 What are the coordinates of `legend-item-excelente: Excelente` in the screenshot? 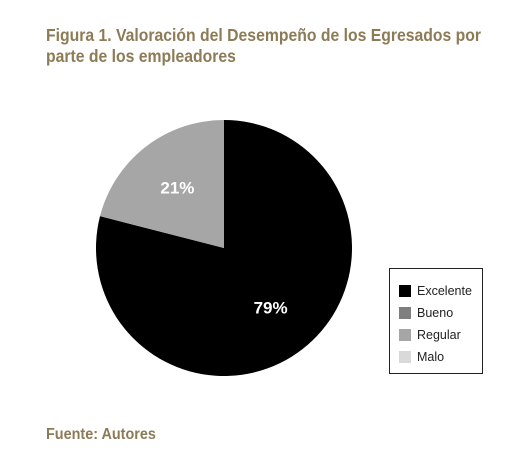 It's located at (440, 291).